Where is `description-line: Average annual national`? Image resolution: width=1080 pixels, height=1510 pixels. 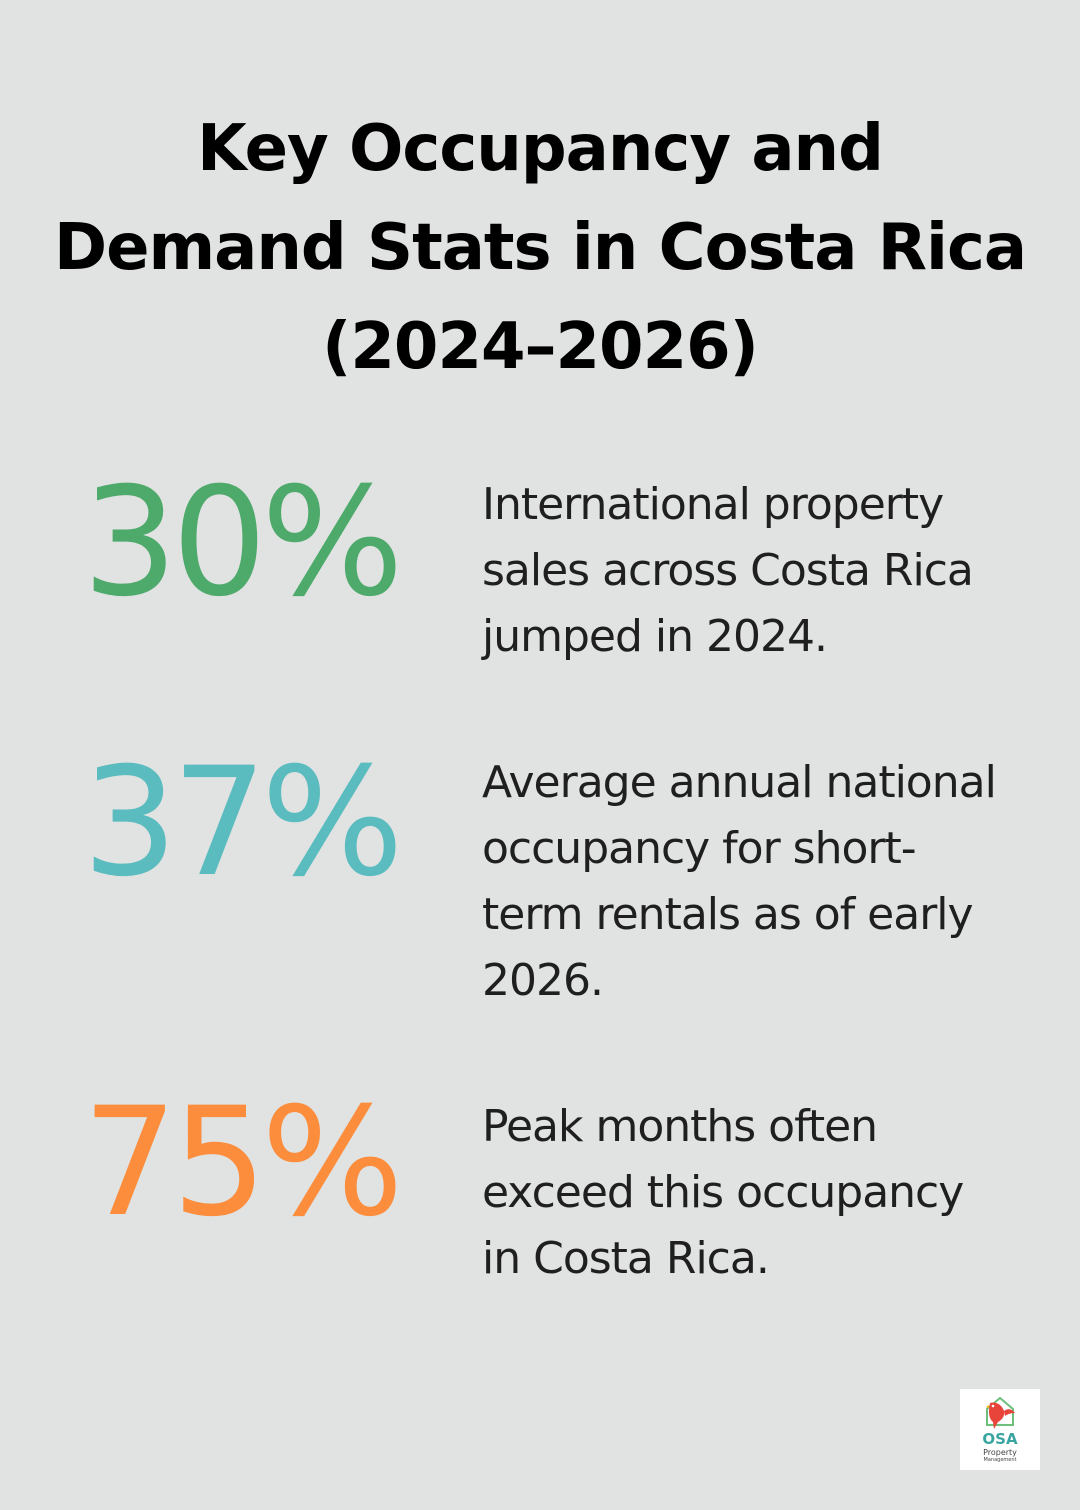 description-line: Average annual national is located at coordinates (739, 782).